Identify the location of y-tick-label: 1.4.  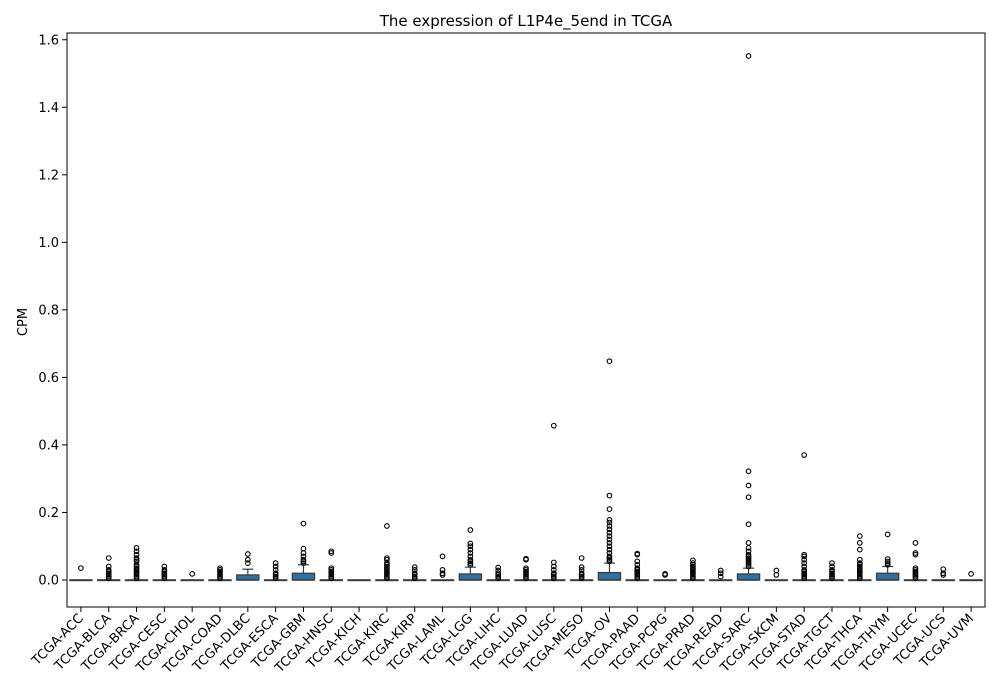
(48, 108).